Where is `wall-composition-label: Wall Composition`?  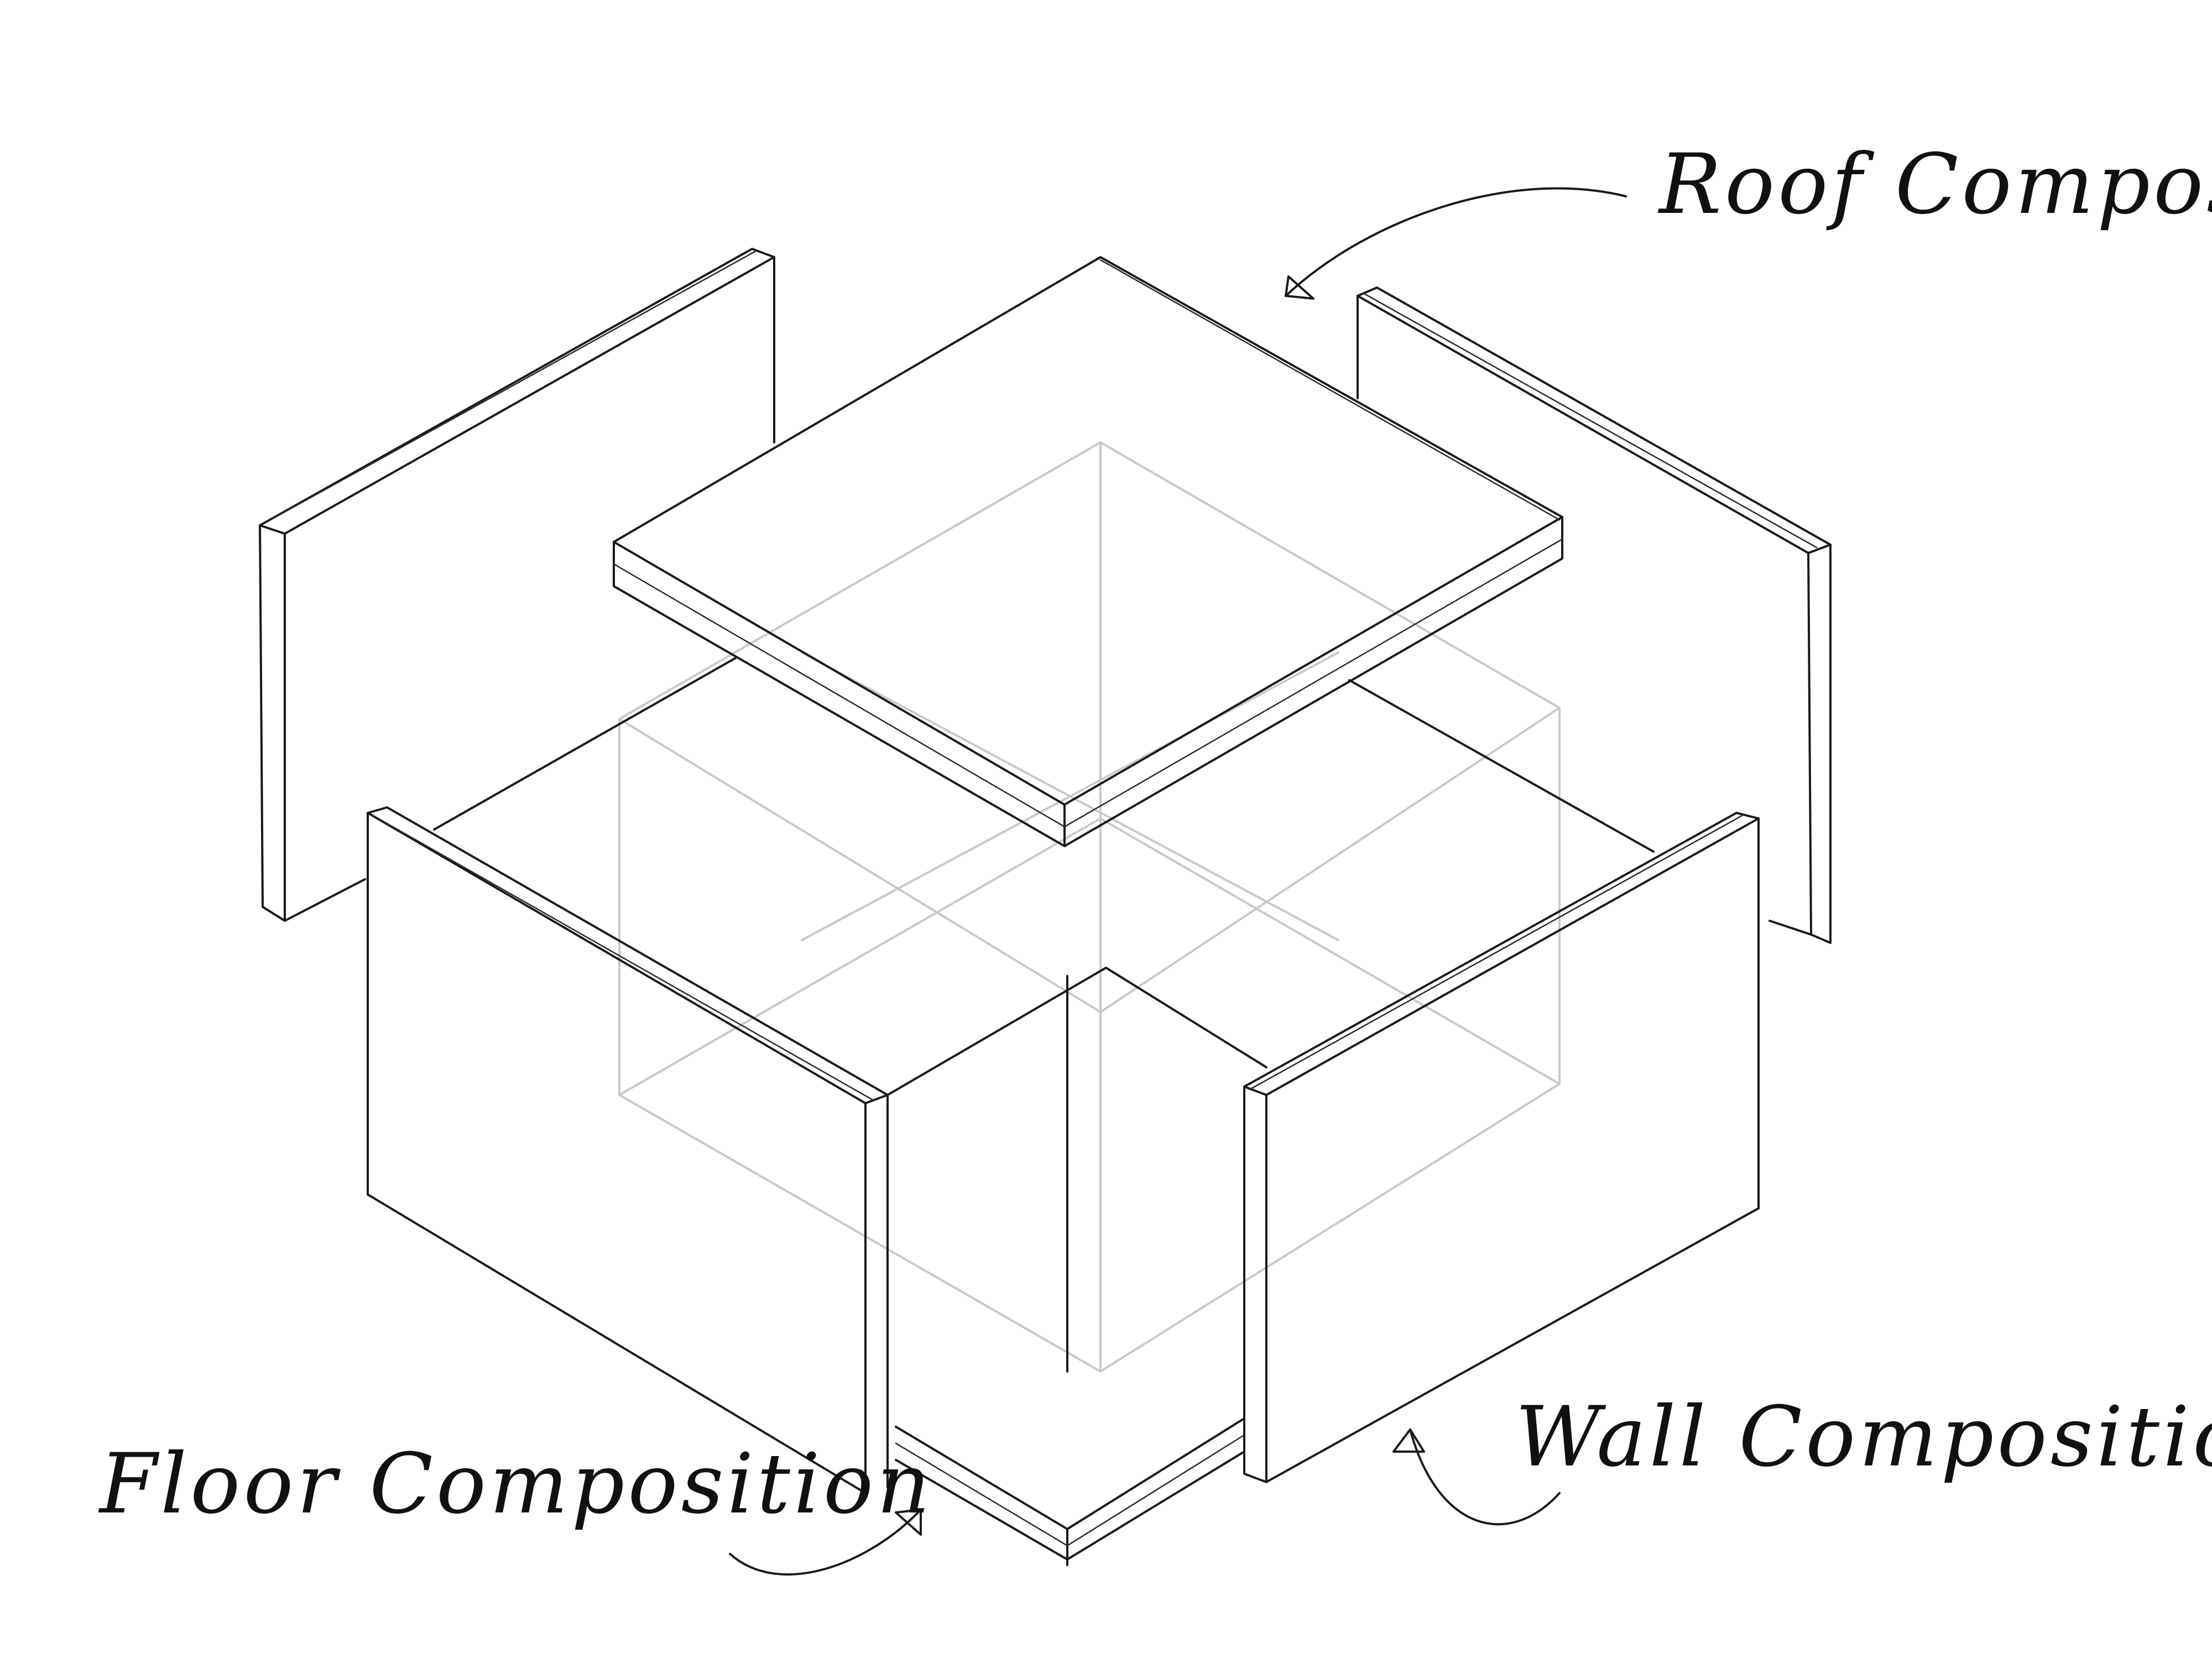
wall-composition-label: Wall Composition is located at coordinates (1863, 1437).